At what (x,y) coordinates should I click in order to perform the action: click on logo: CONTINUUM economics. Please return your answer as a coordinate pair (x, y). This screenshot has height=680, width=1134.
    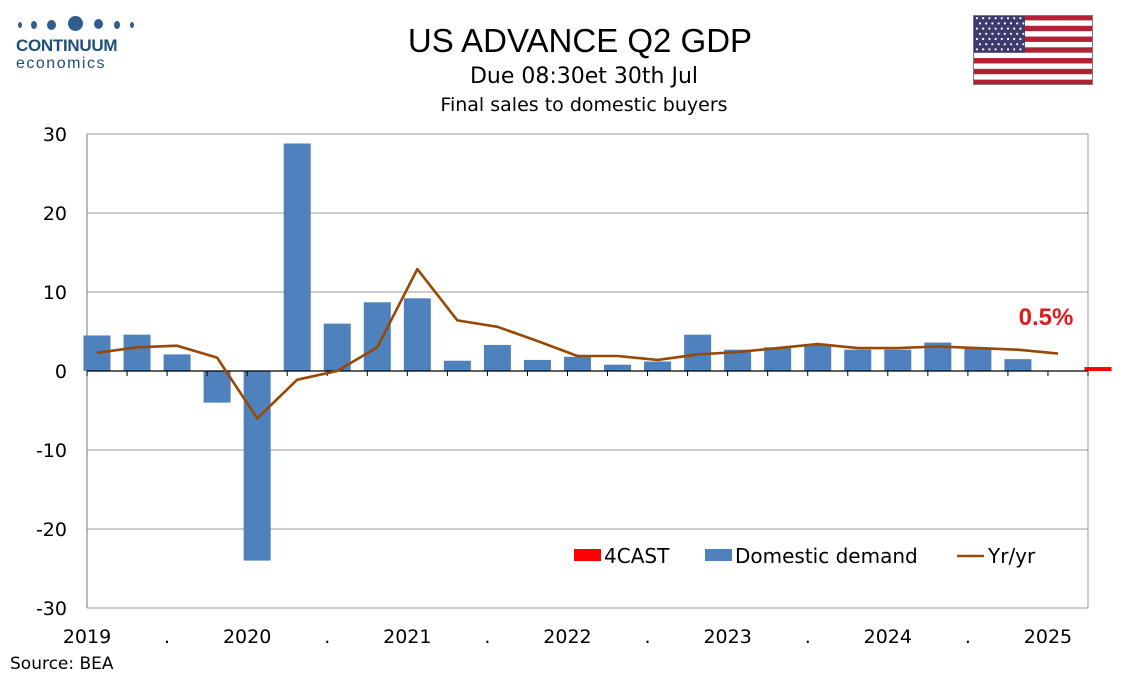
    Looking at the image, I should click on (74, 45).